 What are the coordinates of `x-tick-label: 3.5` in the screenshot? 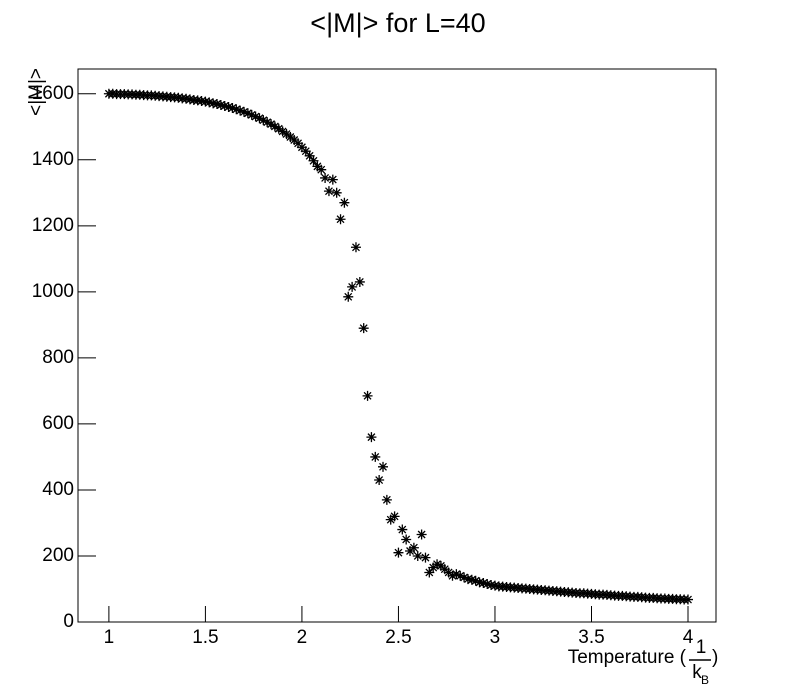 It's located at (591, 637).